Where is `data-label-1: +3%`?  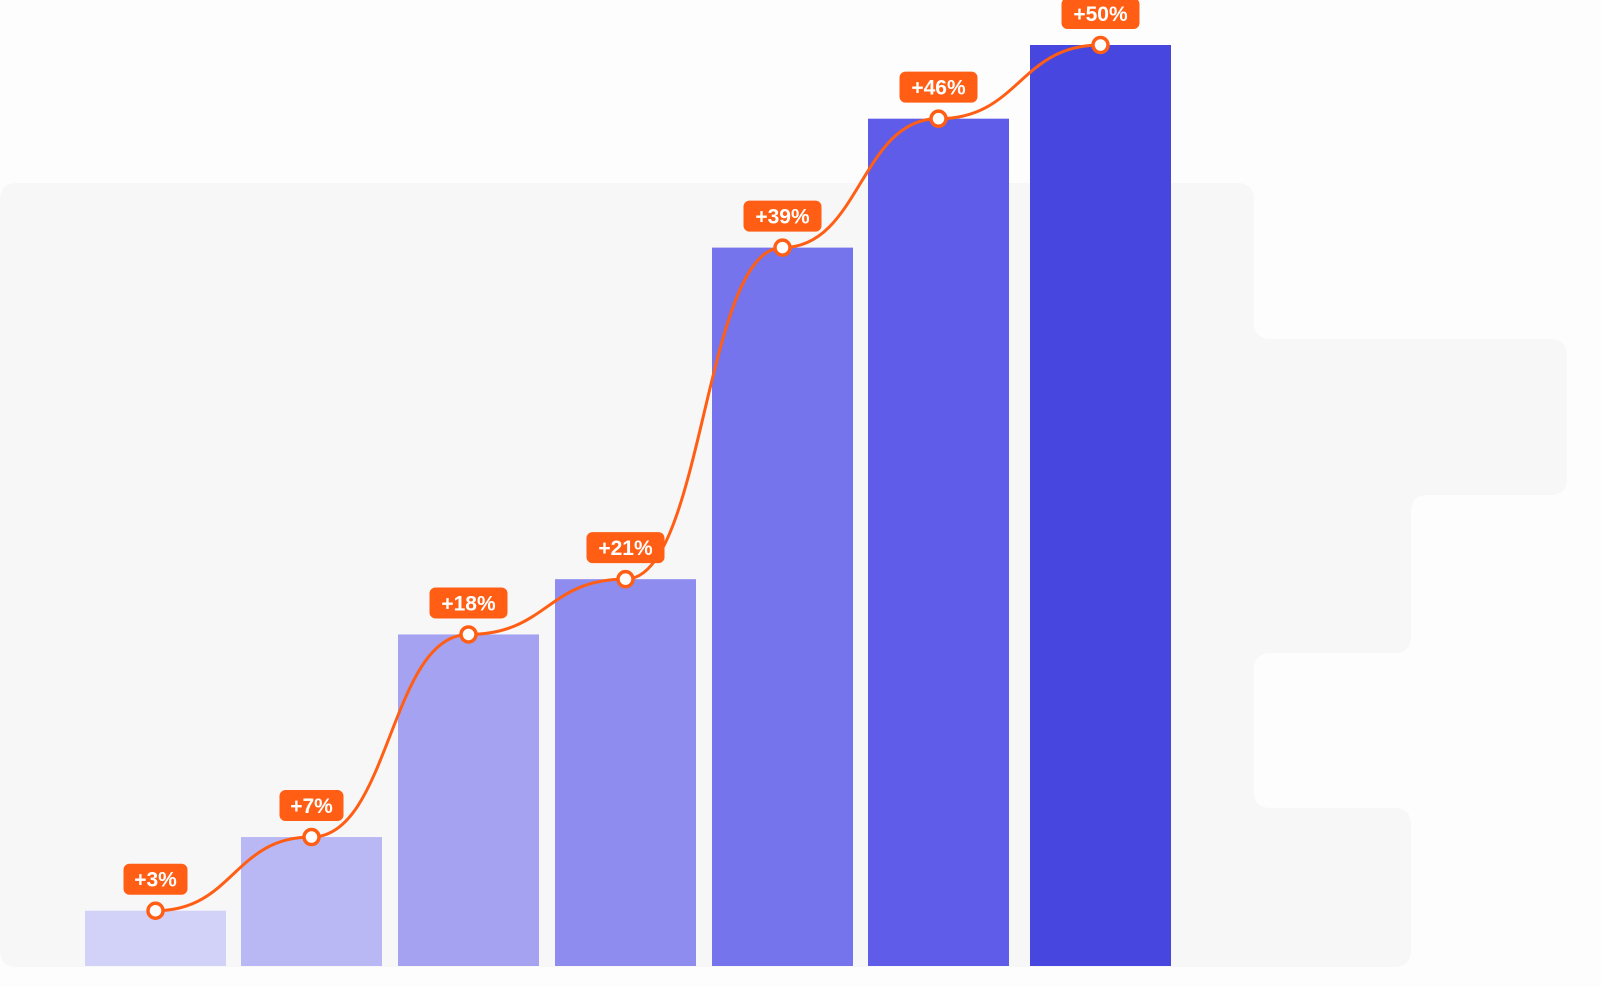 data-label-1: +3% is located at coordinates (155, 879).